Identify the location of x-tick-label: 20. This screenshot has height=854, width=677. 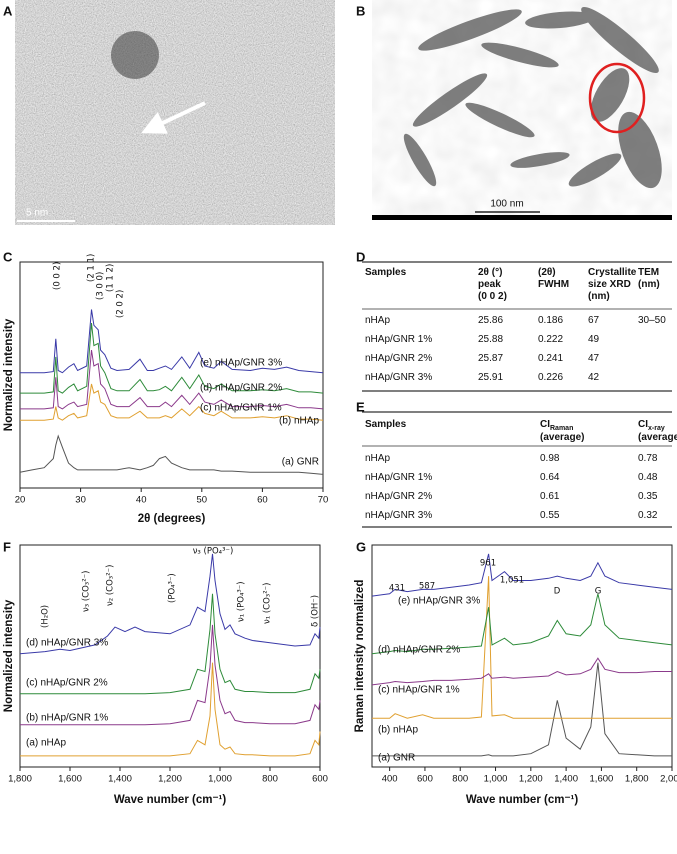
(20, 500).